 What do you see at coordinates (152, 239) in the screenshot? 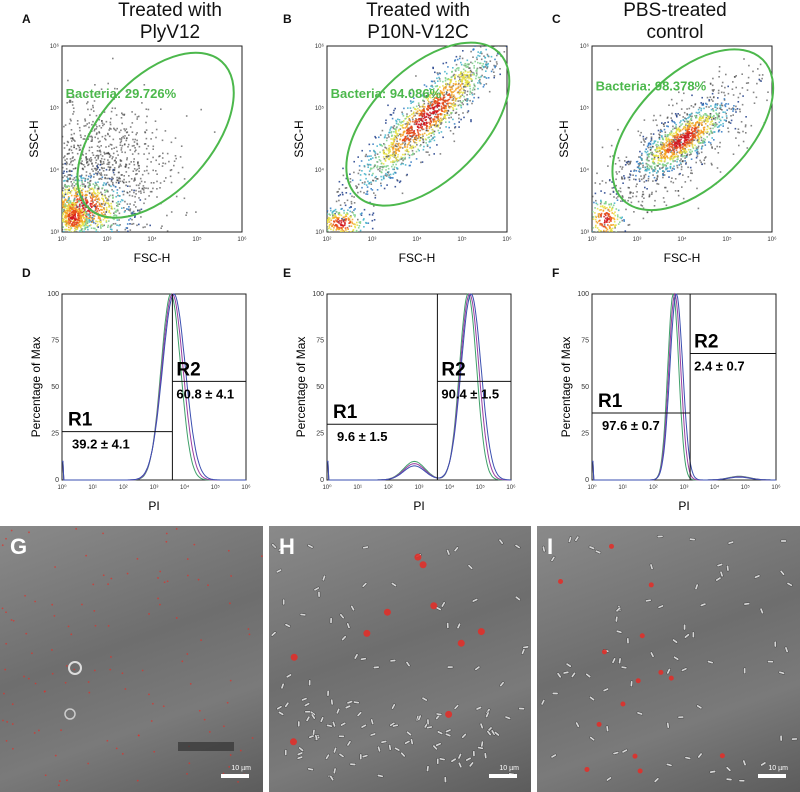
I see `x-tick-label: 10⁴` at bounding box center [152, 239].